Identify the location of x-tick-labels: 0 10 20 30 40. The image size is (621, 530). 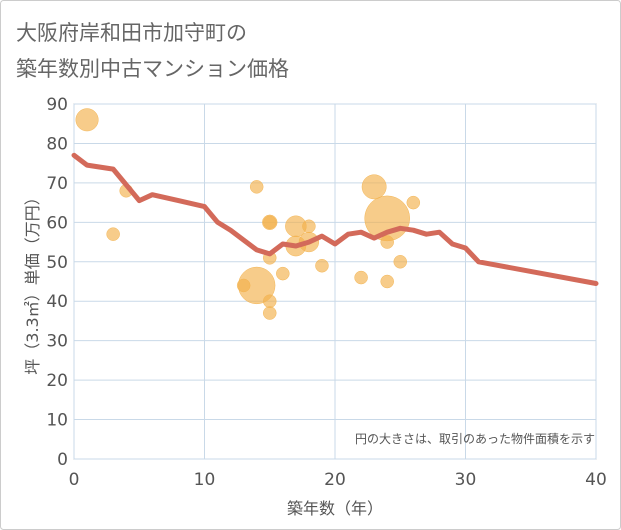
(338, 480).